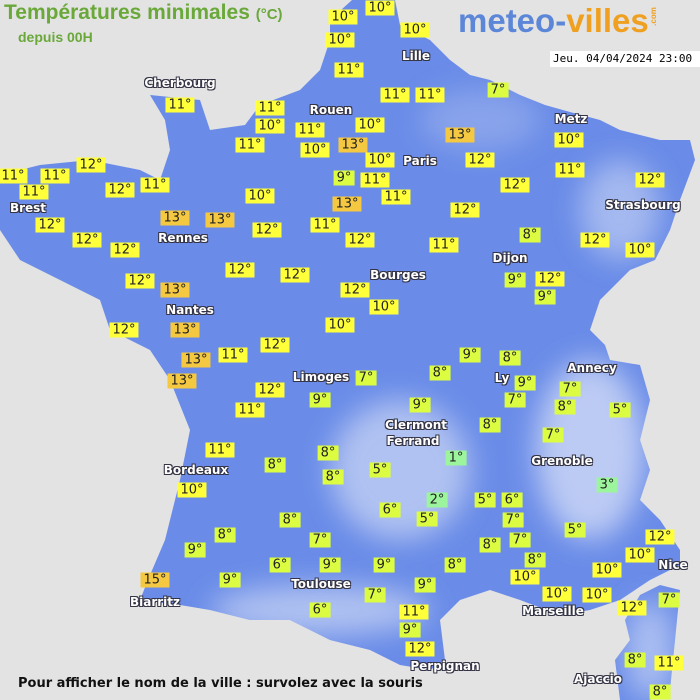 The height and width of the screenshot is (700, 700). I want to click on temperature-marker: 3°, so click(607, 485).